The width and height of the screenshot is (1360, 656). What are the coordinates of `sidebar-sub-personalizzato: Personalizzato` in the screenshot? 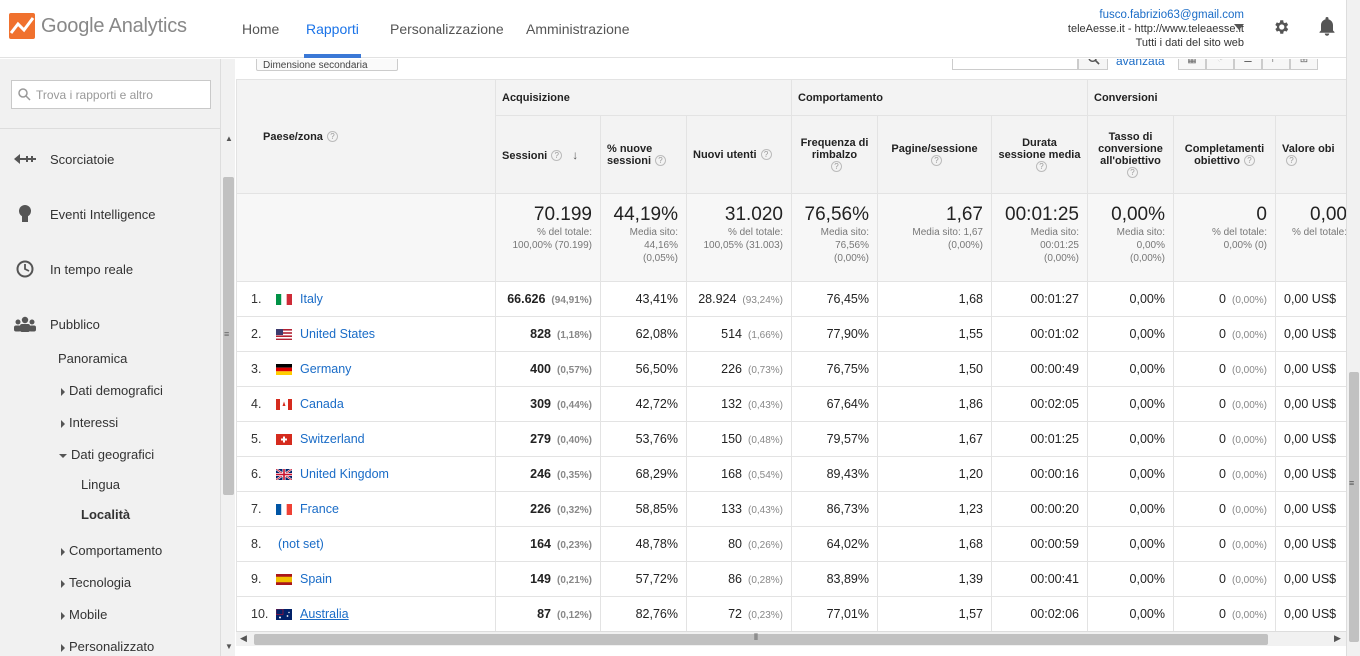 It's located at (107, 646).